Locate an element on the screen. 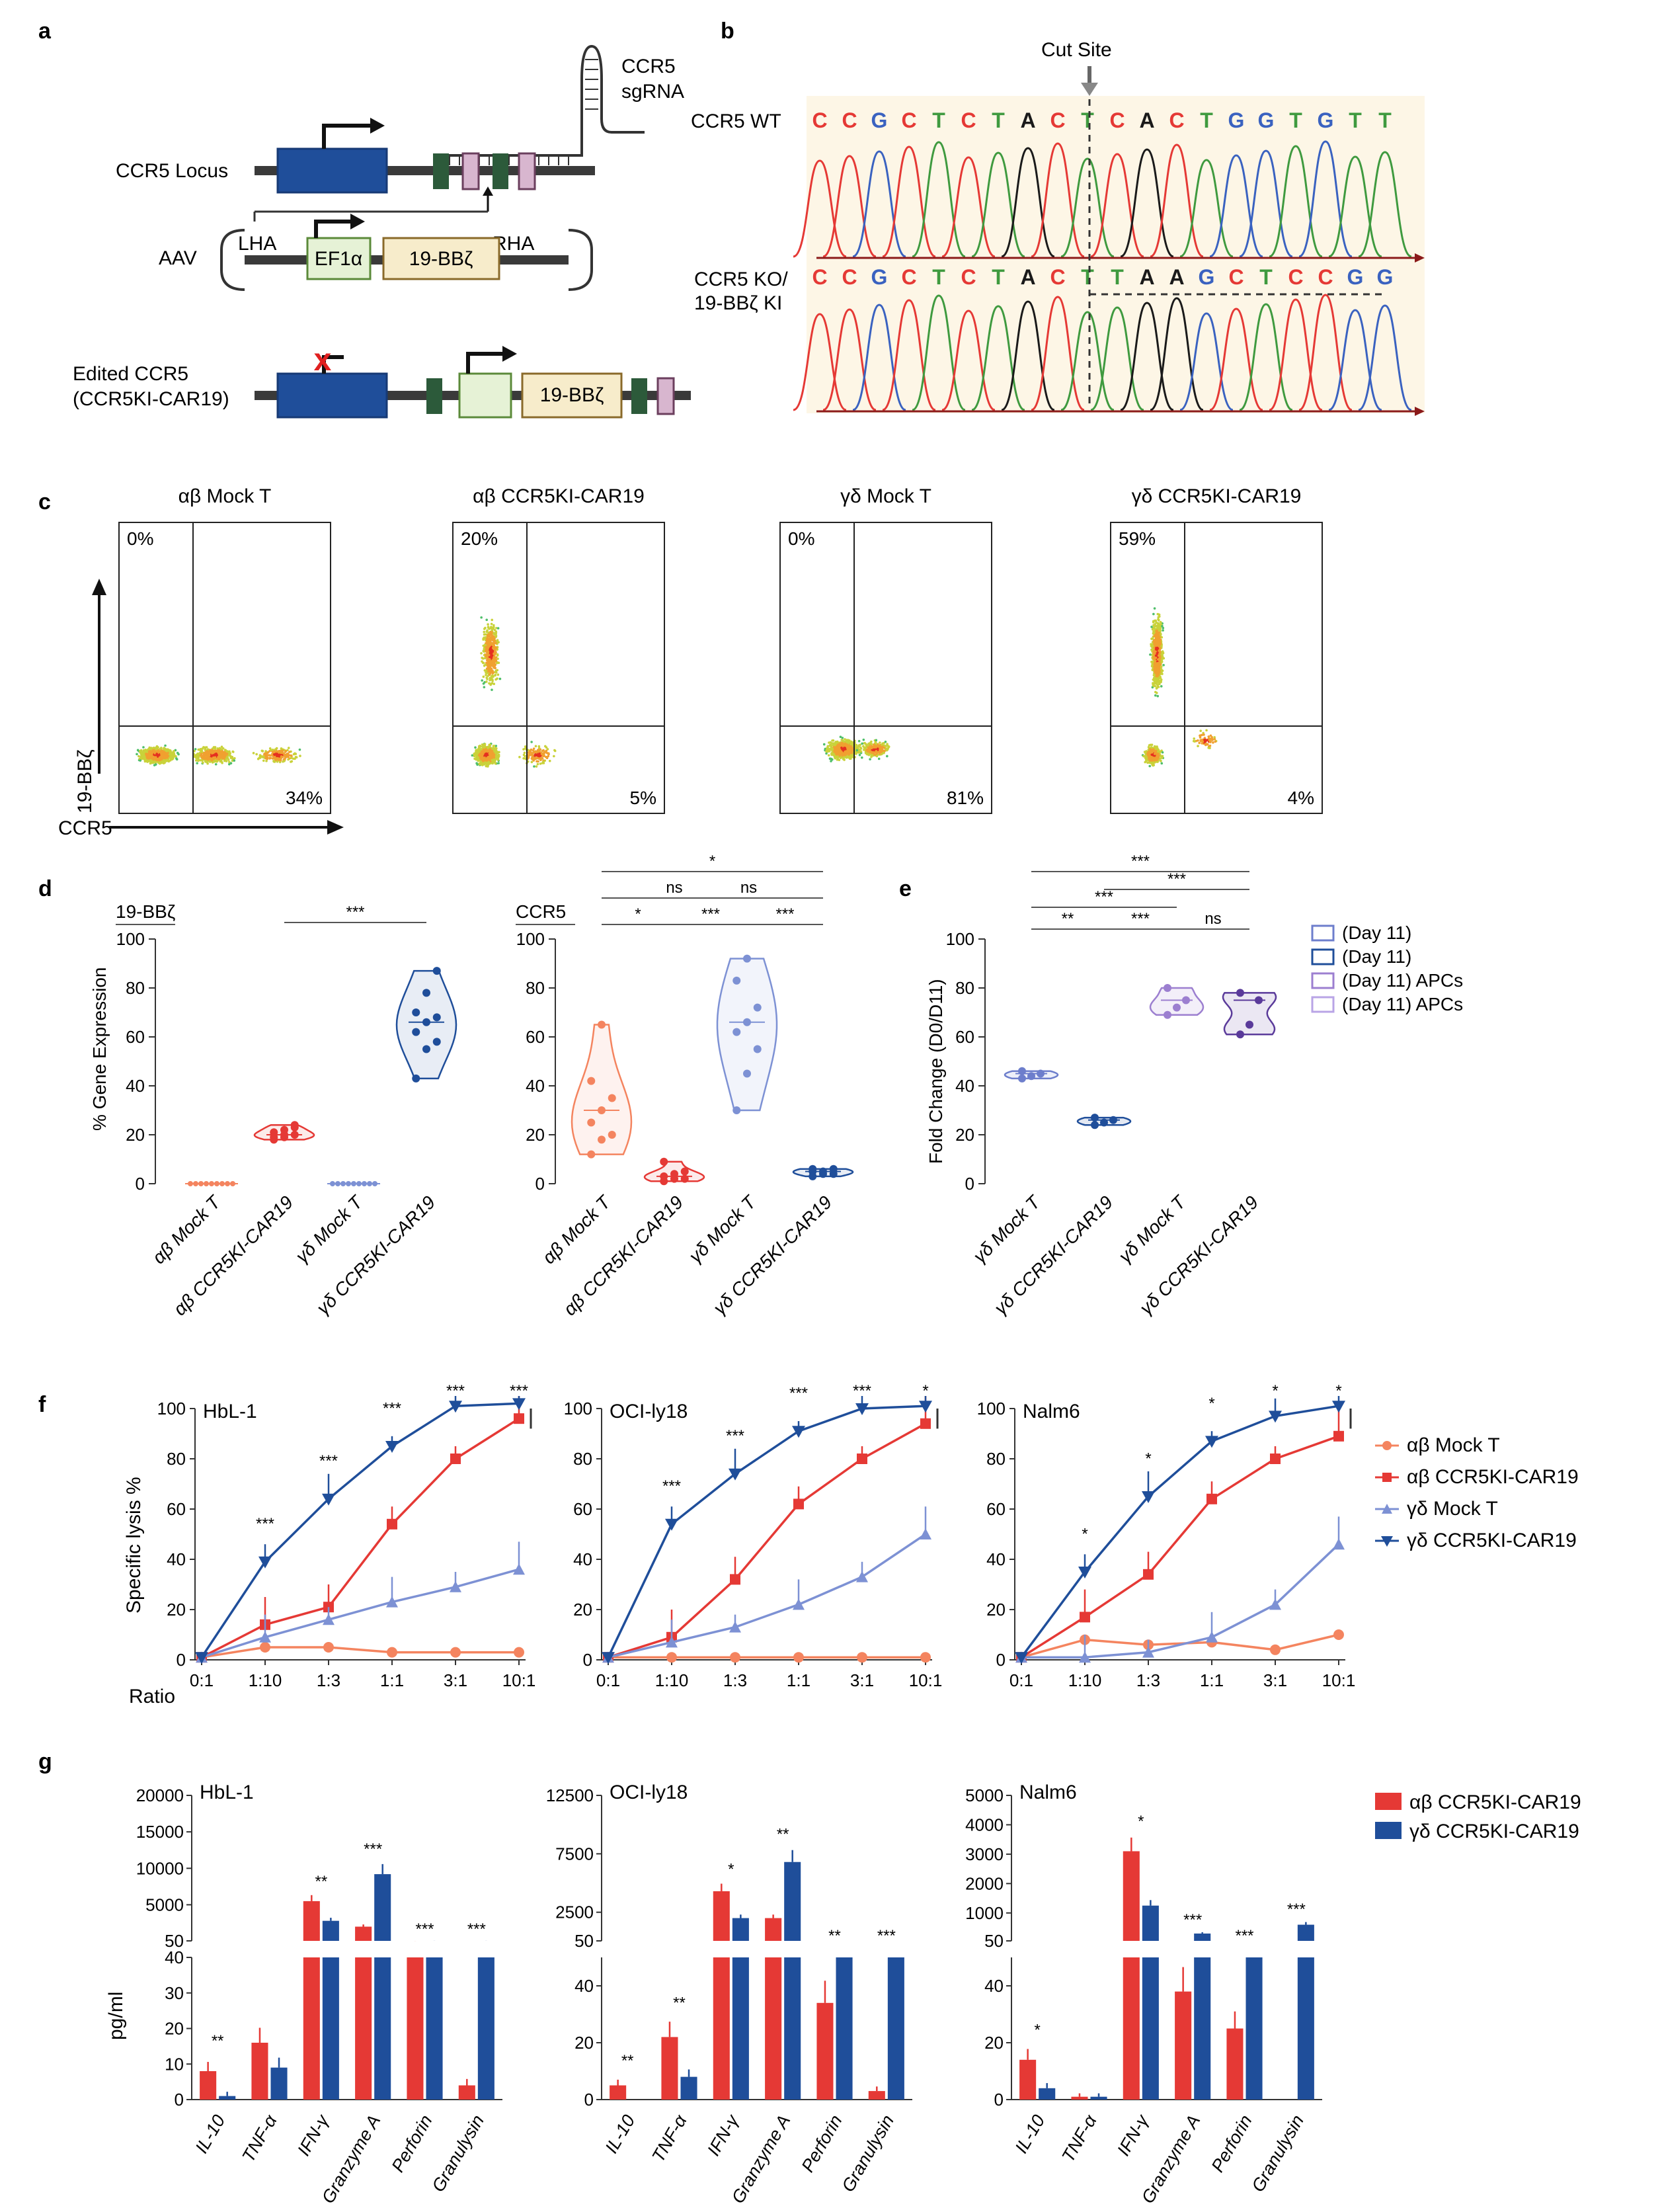 The width and height of the screenshot is (1660, 2212). wt-baseline-arrow is located at coordinates (1420, 258).